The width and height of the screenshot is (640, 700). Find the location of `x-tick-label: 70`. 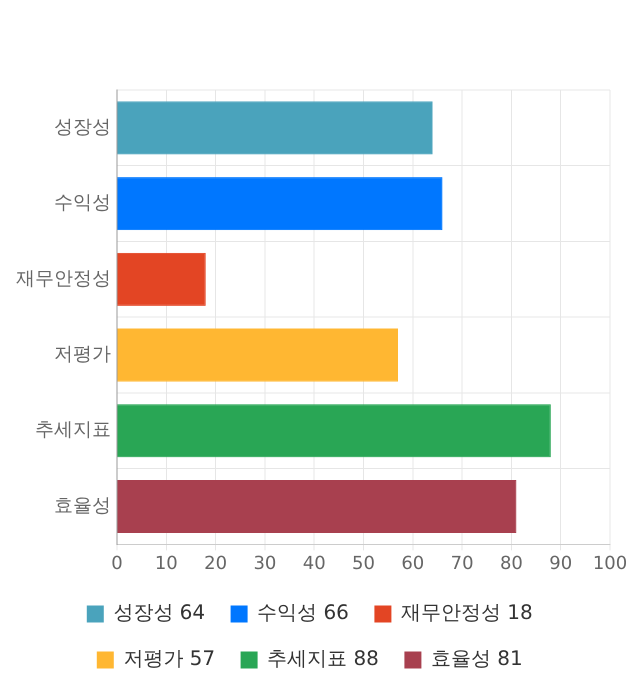

x-tick-label: 70 is located at coordinates (462, 563).